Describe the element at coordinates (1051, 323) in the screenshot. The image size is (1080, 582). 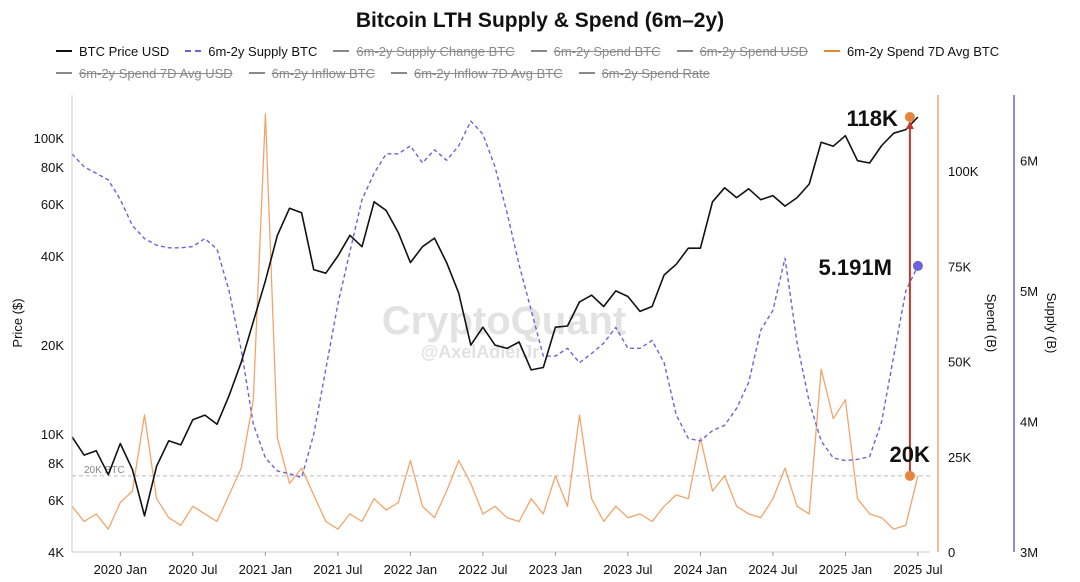
I see `supply-axis-title: Supply (B)` at that location.